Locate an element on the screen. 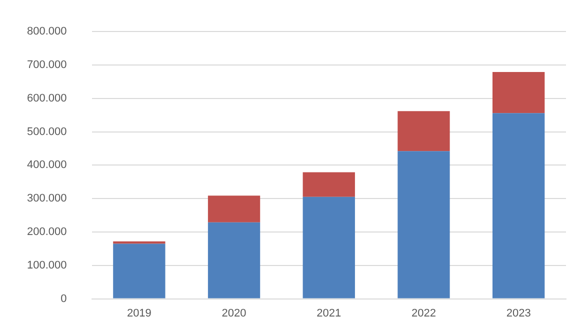  x-tick-label: 2022 is located at coordinates (423, 313).